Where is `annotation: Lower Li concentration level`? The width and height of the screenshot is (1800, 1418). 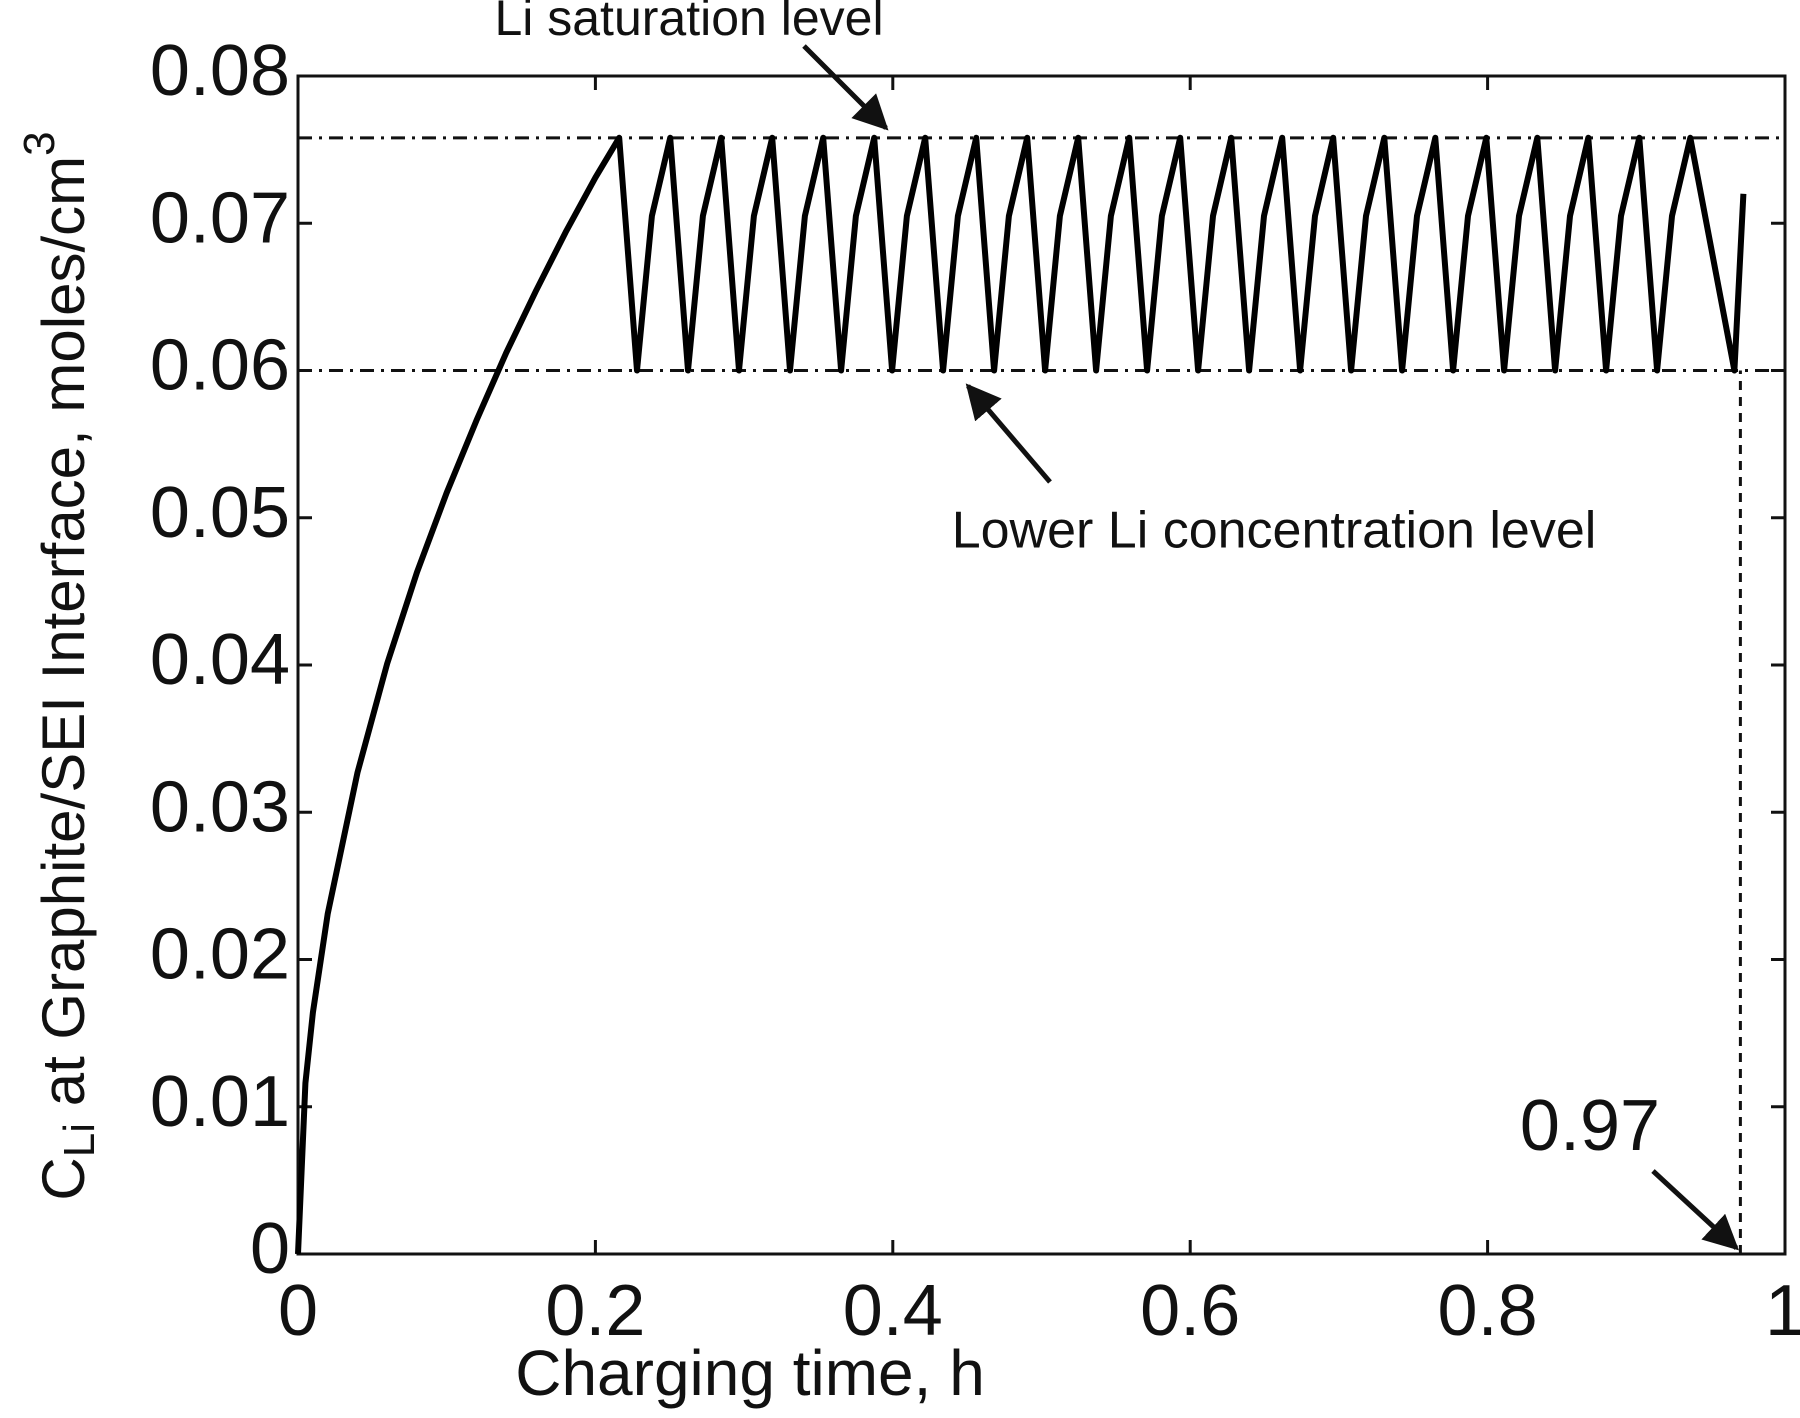
annotation: Lower Li concentration level is located at coordinates (1274, 531).